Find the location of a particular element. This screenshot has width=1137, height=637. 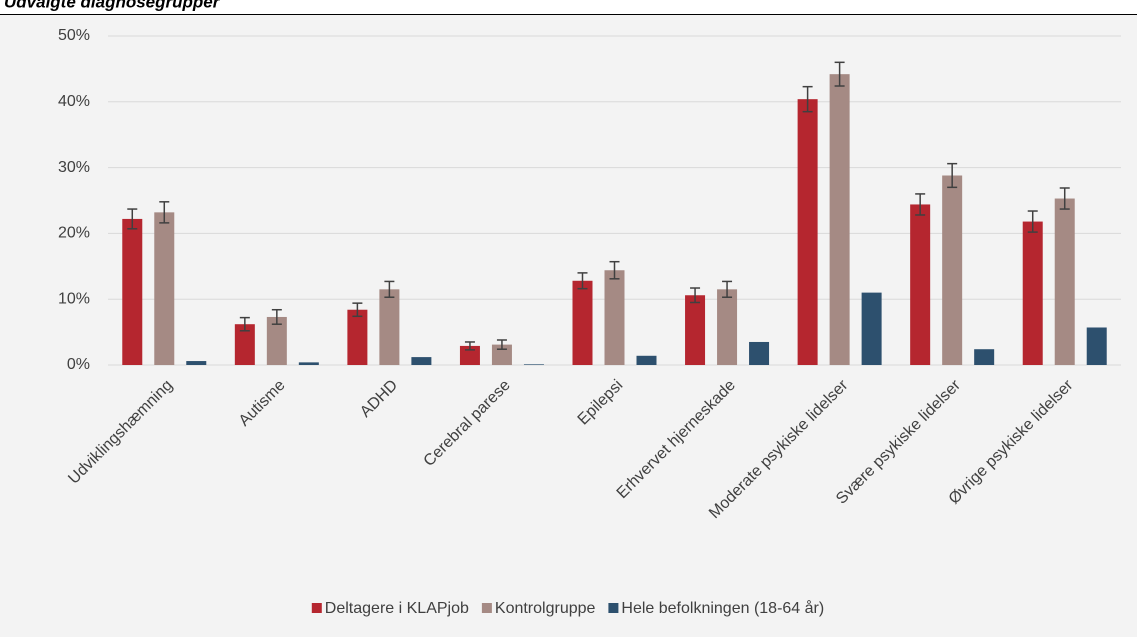

chart-title: Udvalgte diagnosegrupper is located at coordinates (112, 5).